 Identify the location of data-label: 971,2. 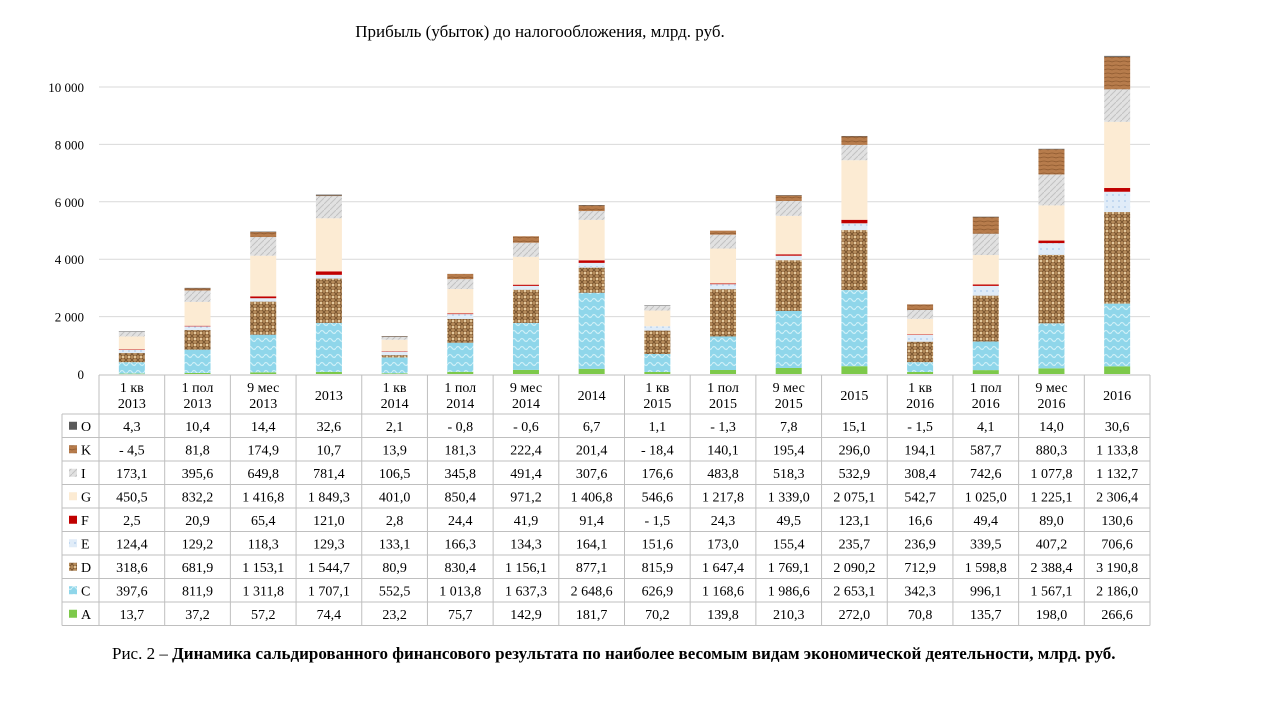
(526, 497).